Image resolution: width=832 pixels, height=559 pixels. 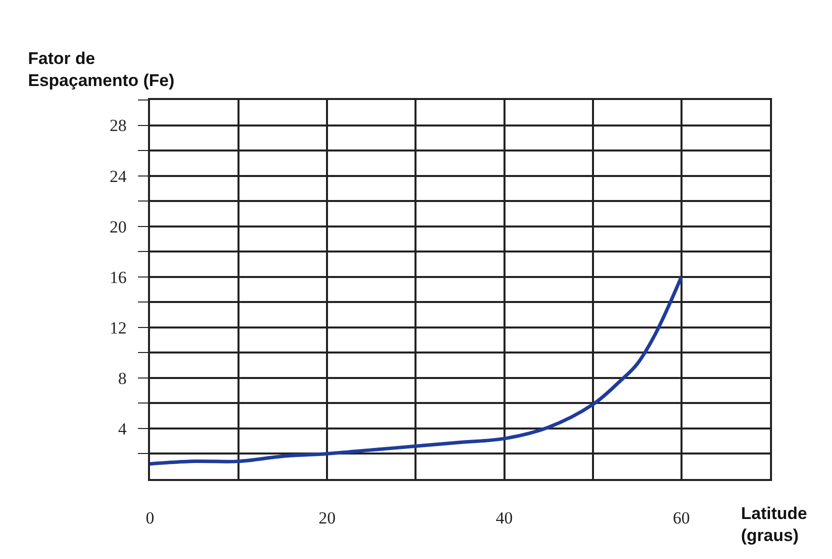 I want to click on x-axis-title: Latitude (graus), so click(x=774, y=525).